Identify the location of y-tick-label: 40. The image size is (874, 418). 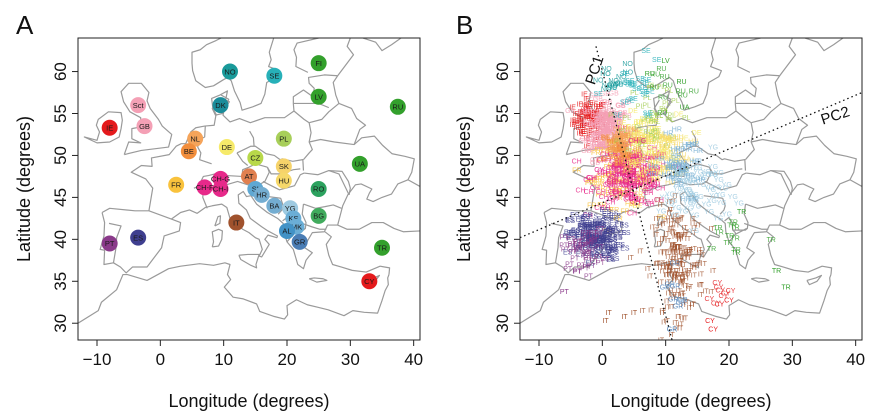
(502, 239).